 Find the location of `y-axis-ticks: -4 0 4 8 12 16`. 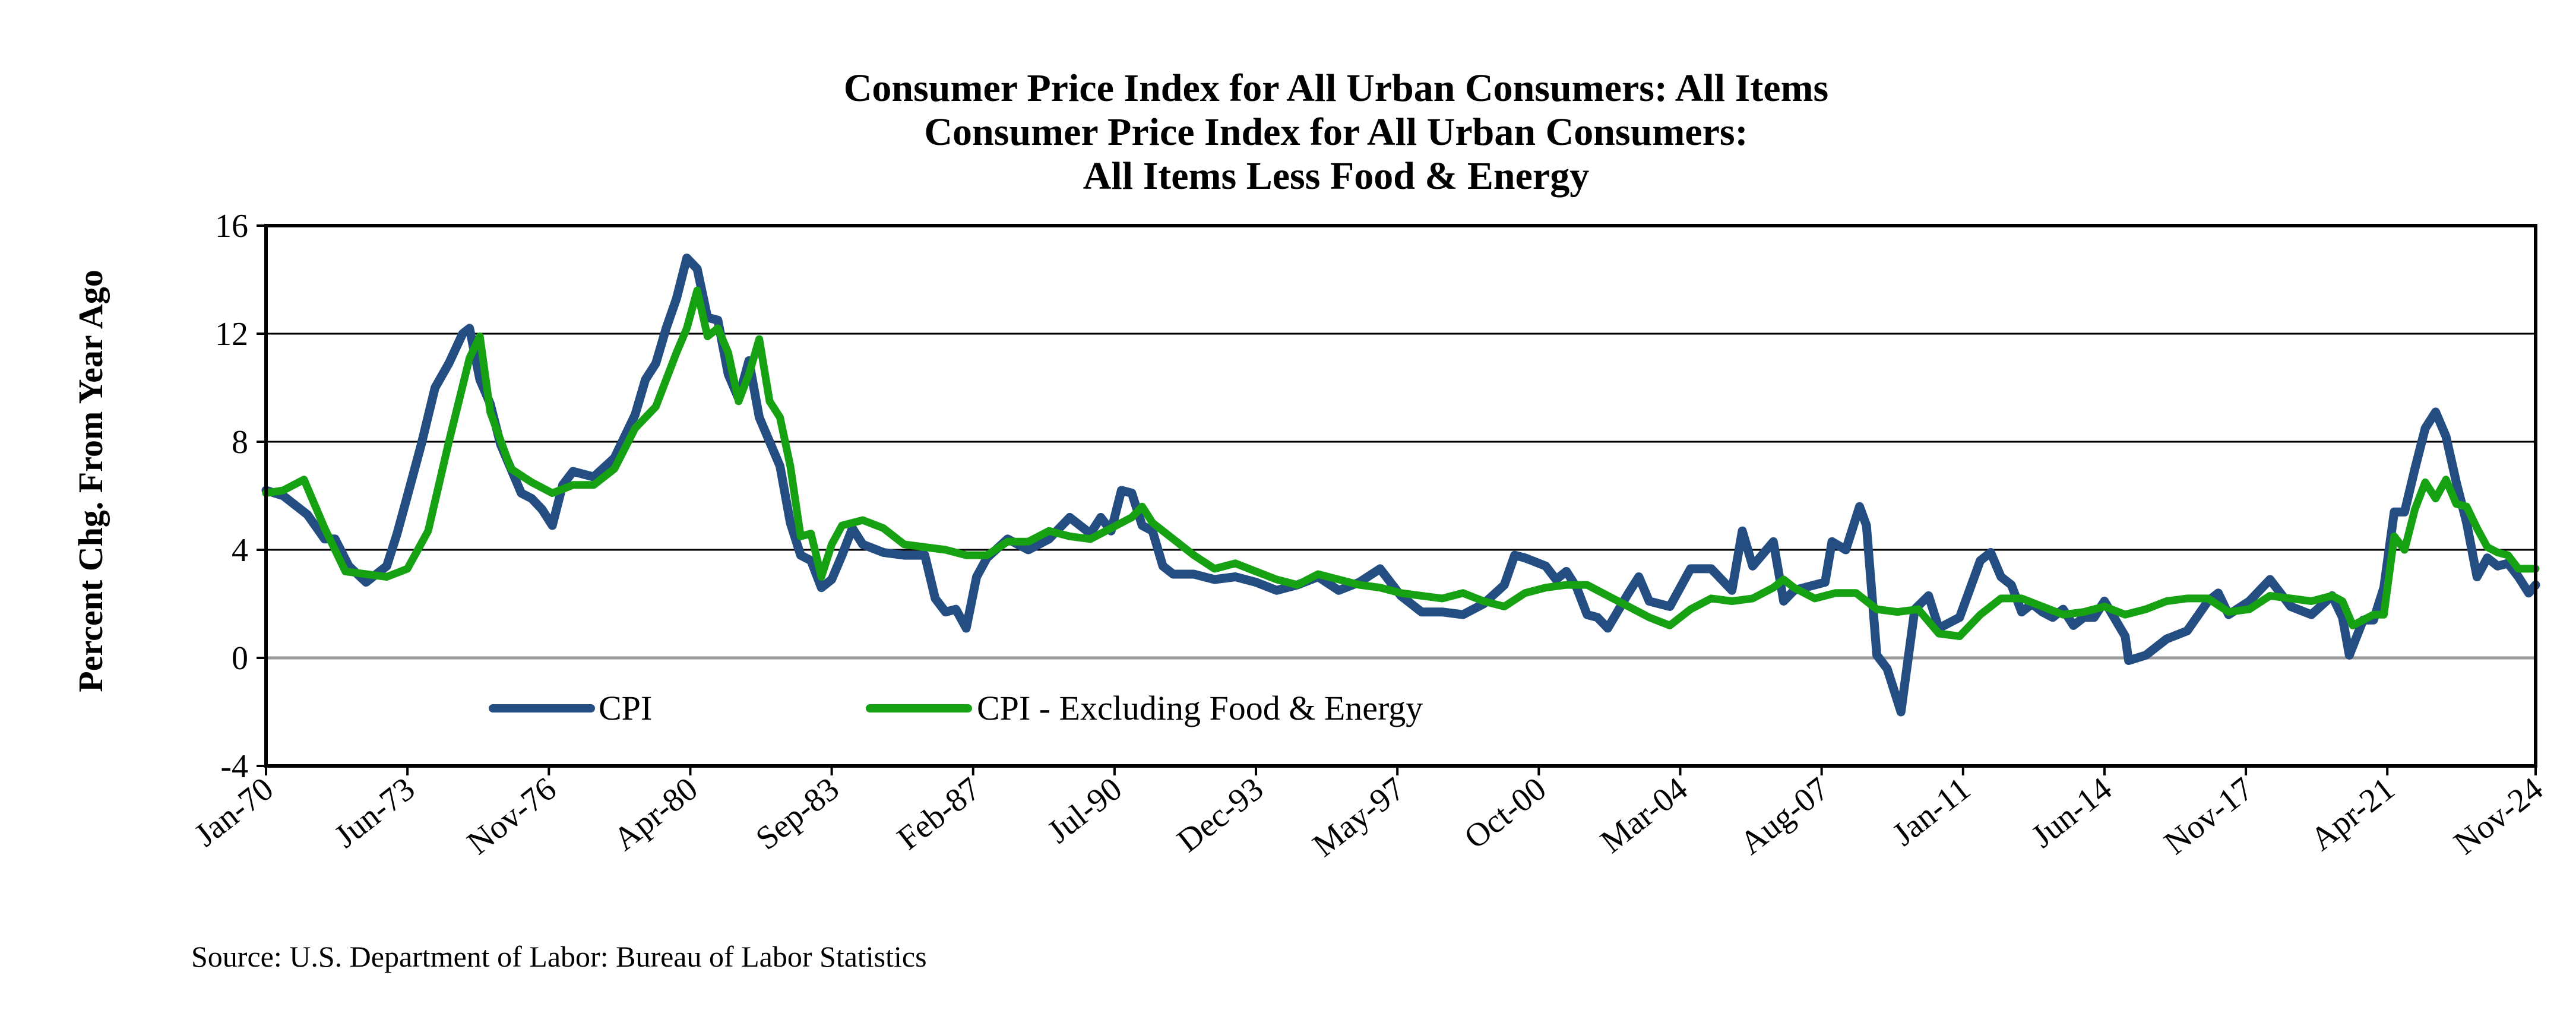

y-axis-ticks: -4 0 4 8 12 16 is located at coordinates (240, 496).